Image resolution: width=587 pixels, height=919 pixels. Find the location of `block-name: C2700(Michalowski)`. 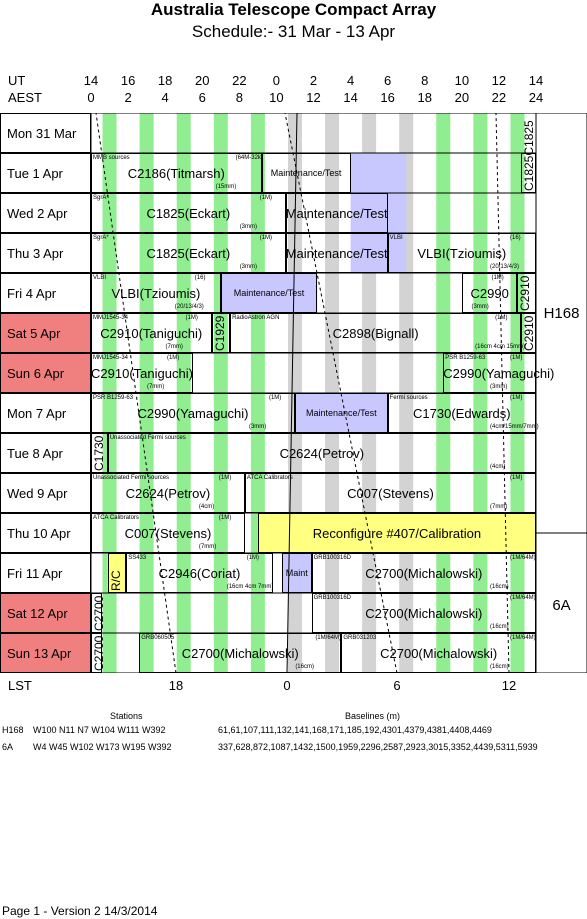

block-name: C2700(Michalowski) is located at coordinates (240, 653).